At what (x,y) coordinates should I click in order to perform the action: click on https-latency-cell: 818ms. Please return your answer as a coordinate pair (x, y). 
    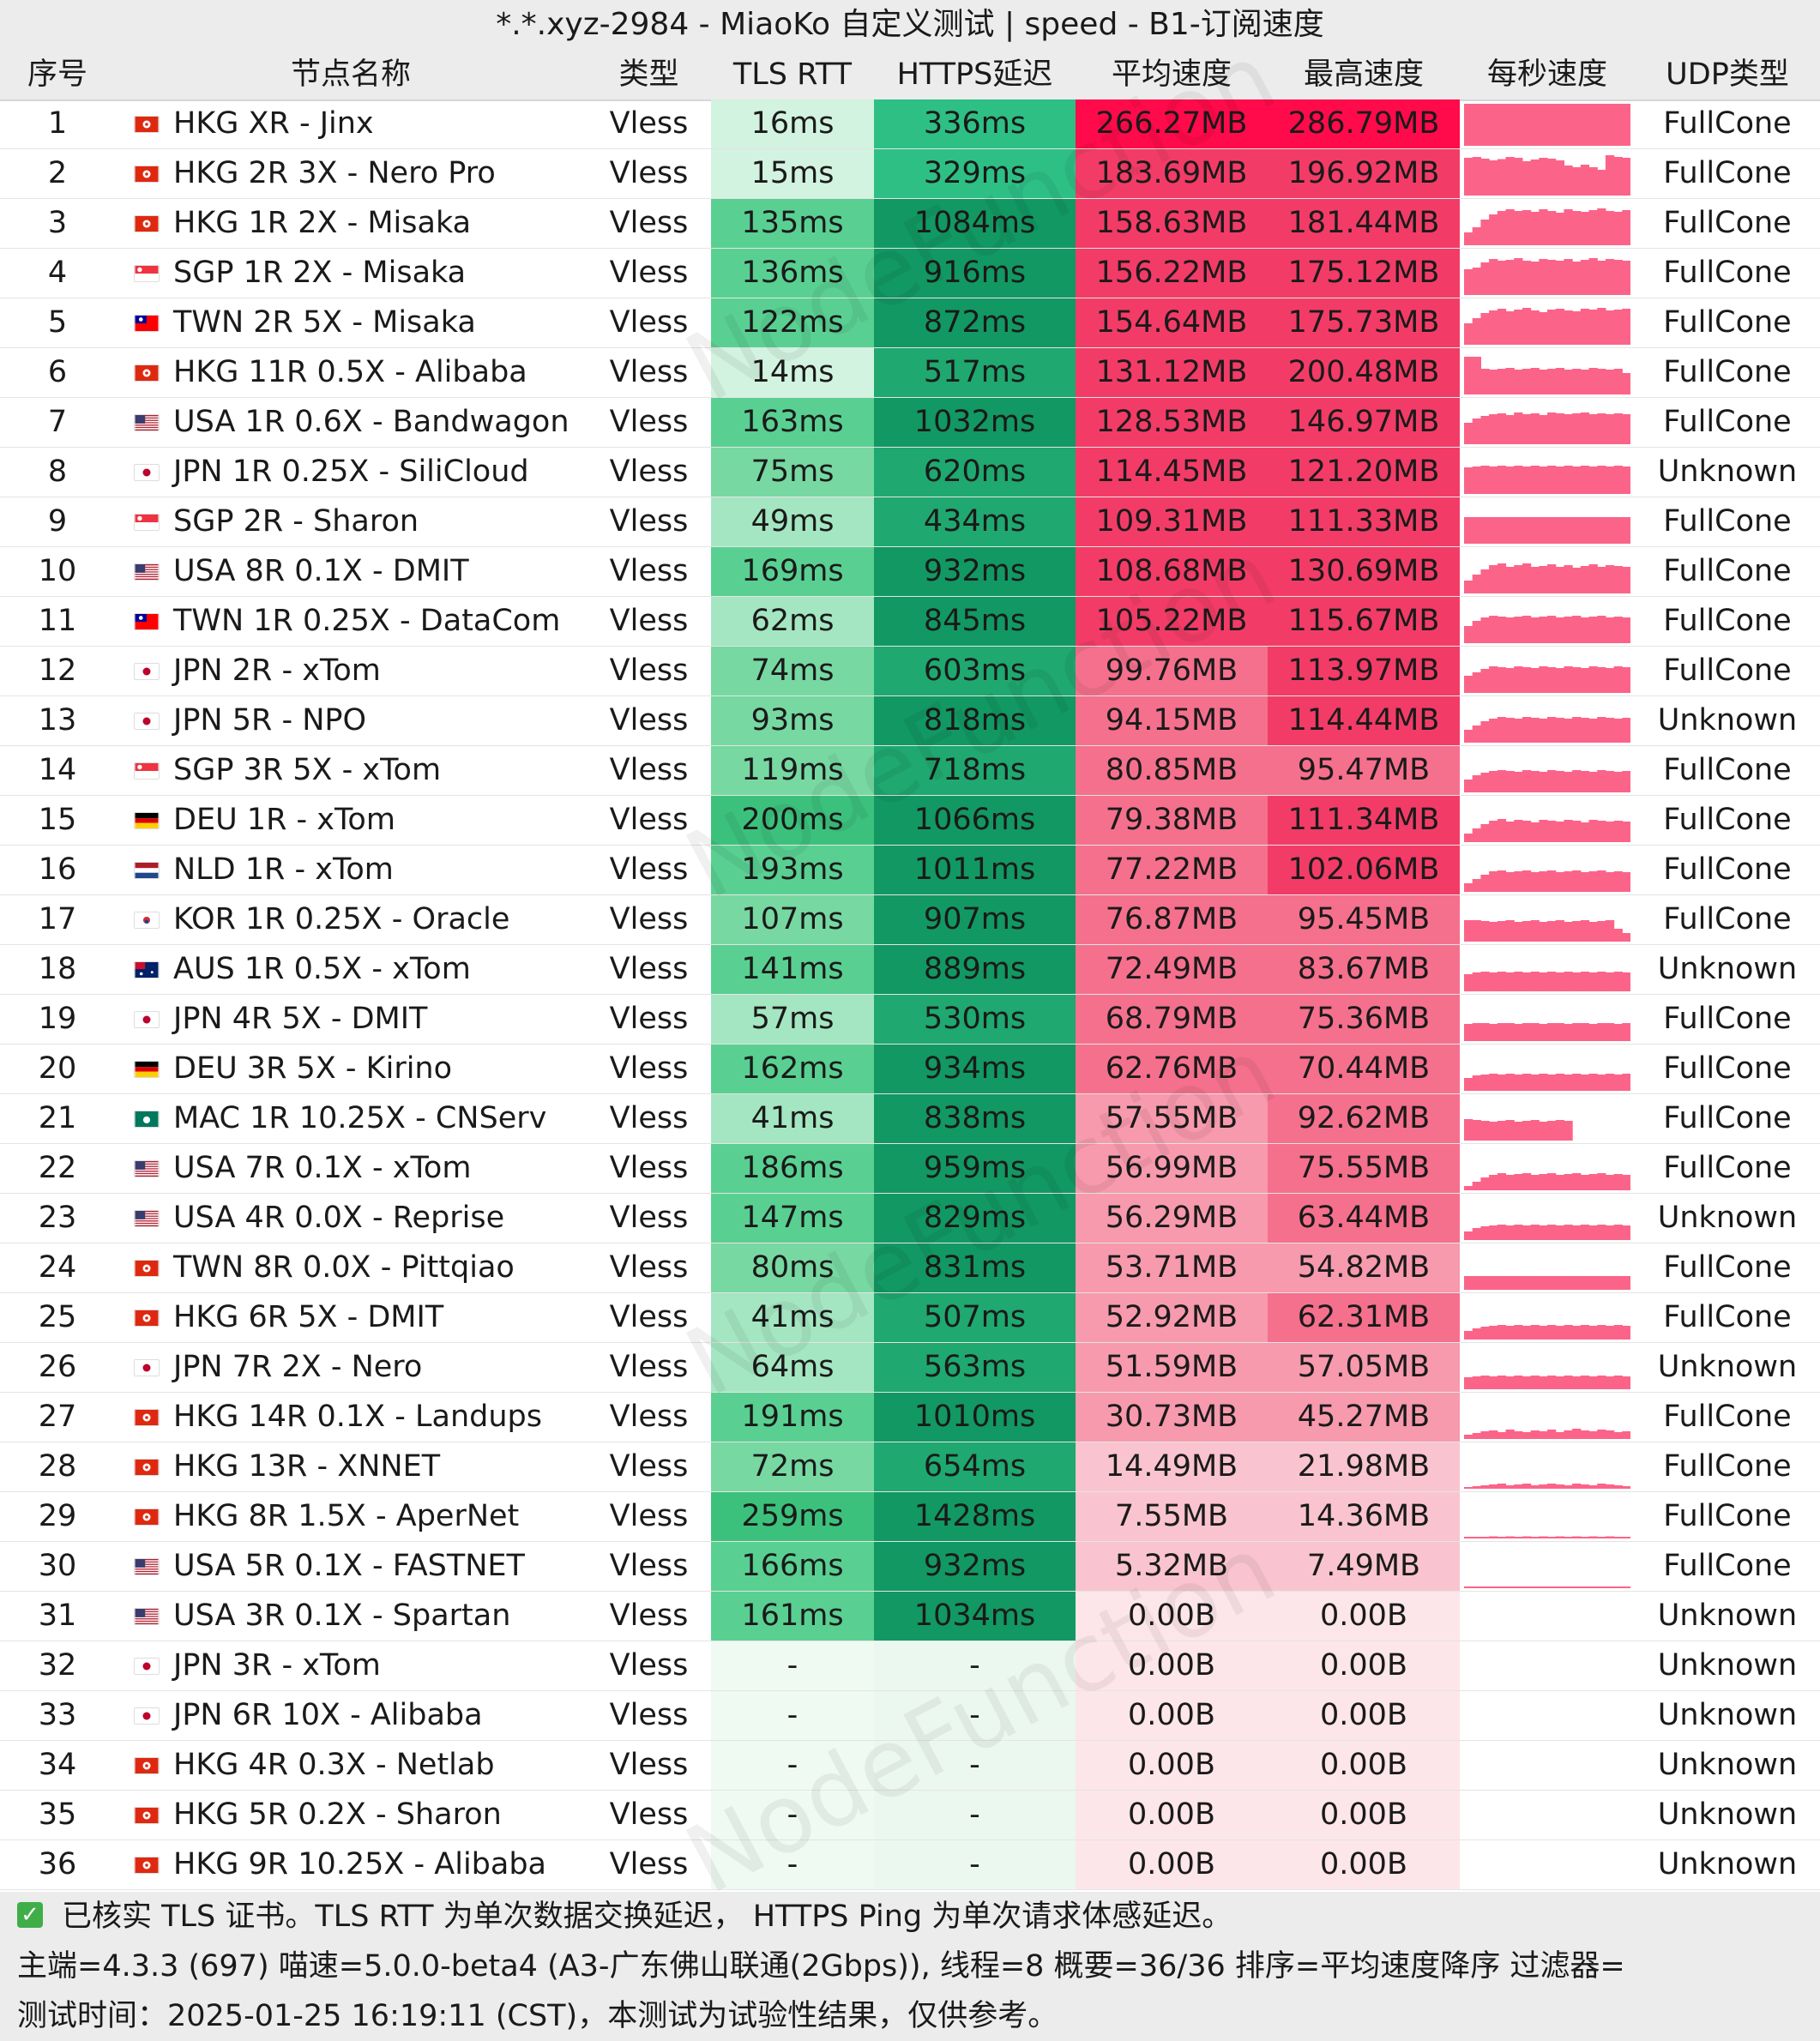
    Looking at the image, I should click on (975, 720).